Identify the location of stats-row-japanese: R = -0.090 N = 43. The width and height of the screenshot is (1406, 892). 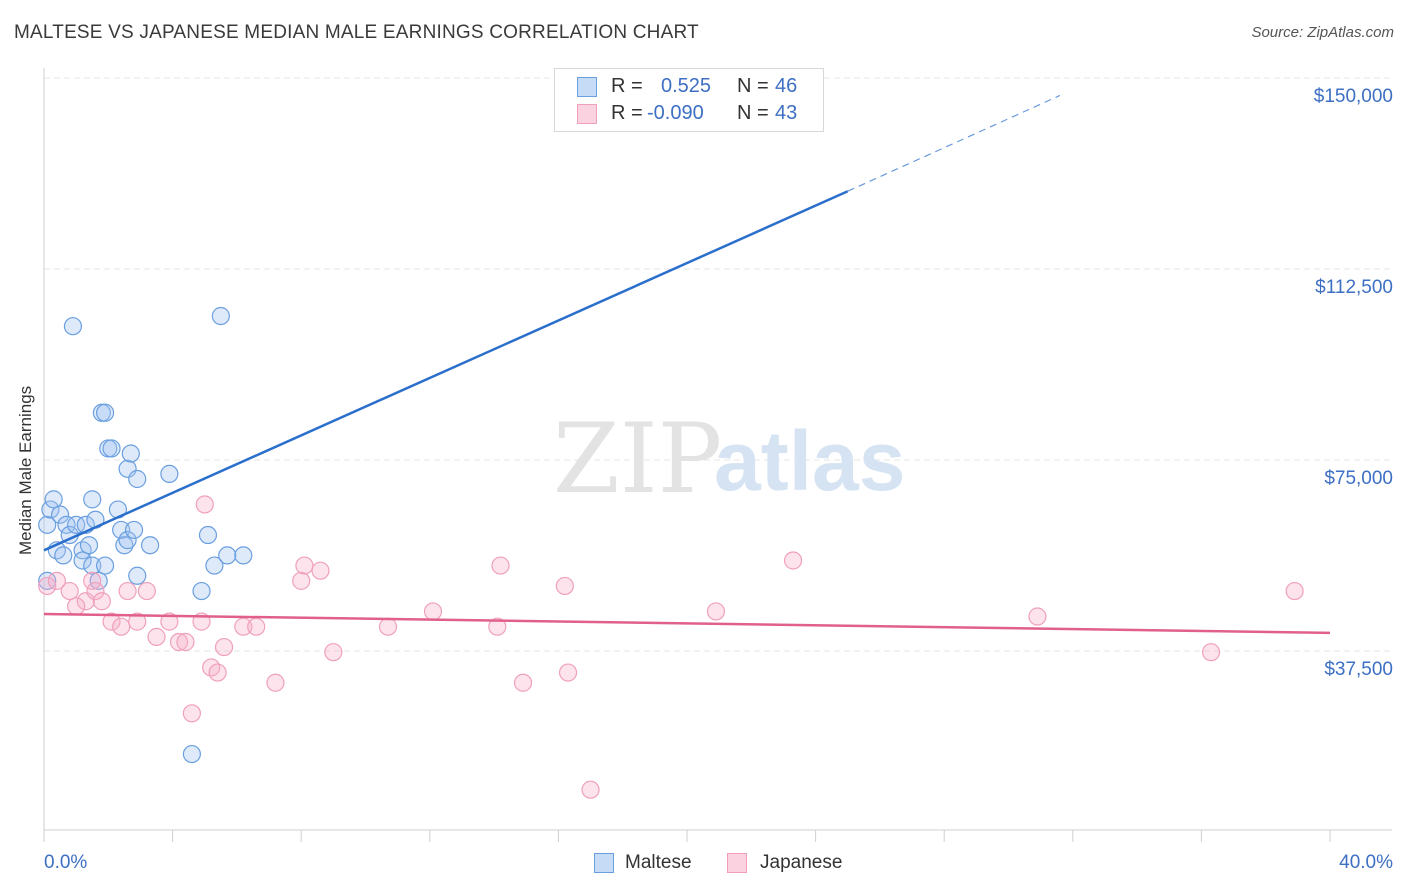
(697, 114).